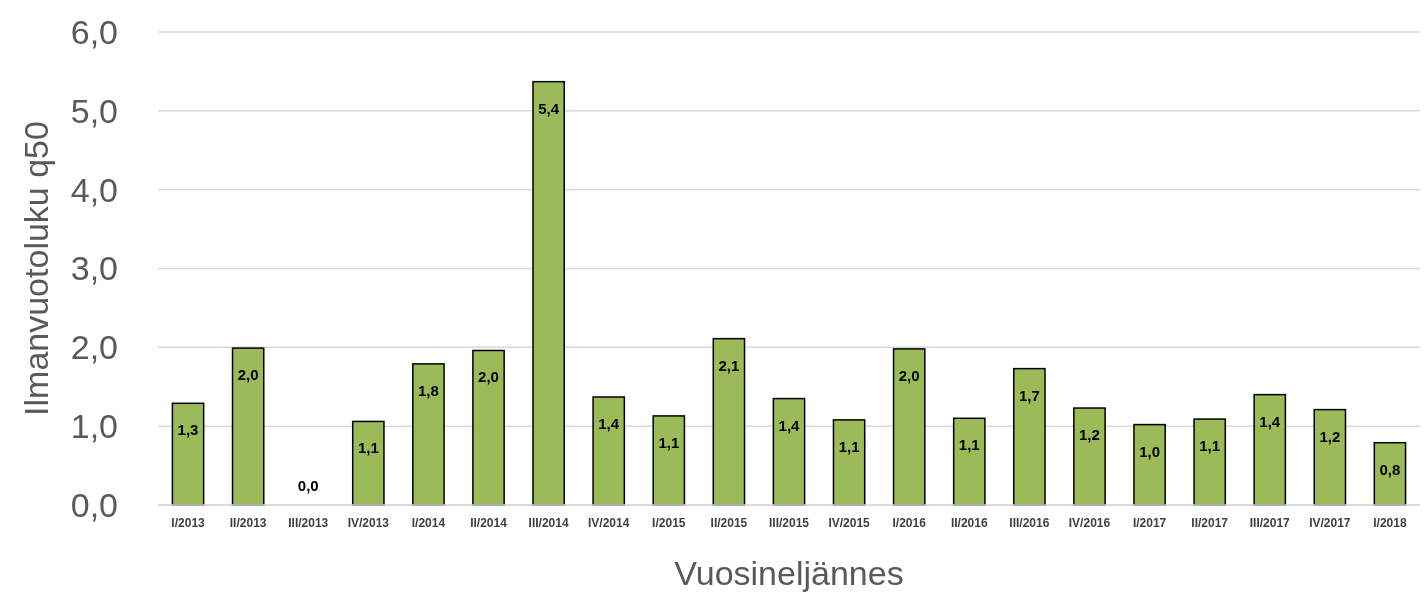 This screenshot has width=1427, height=596. I want to click on x-tick-label: IV/2017, so click(1330, 523).